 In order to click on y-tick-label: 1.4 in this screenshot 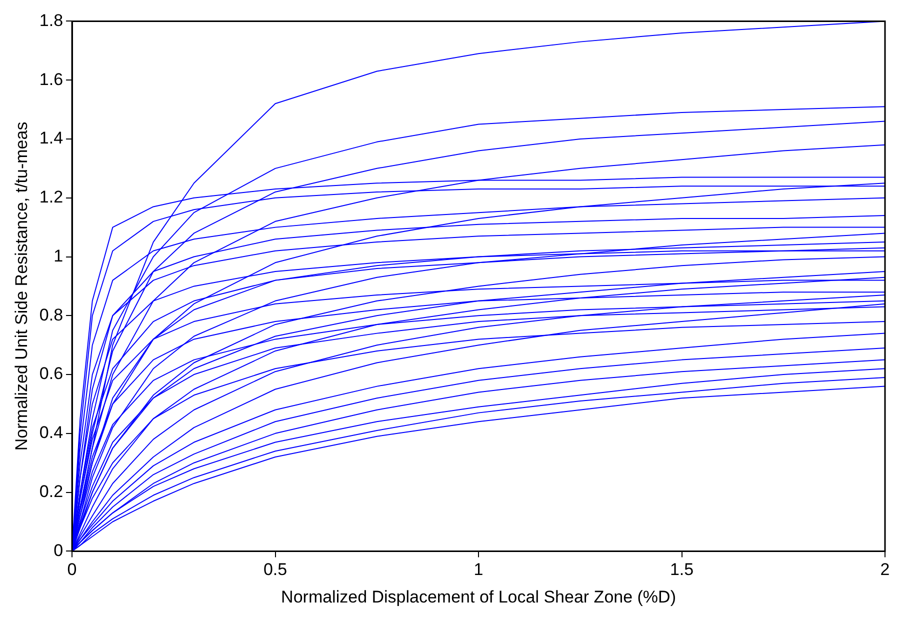, I will do `click(51, 138)`.